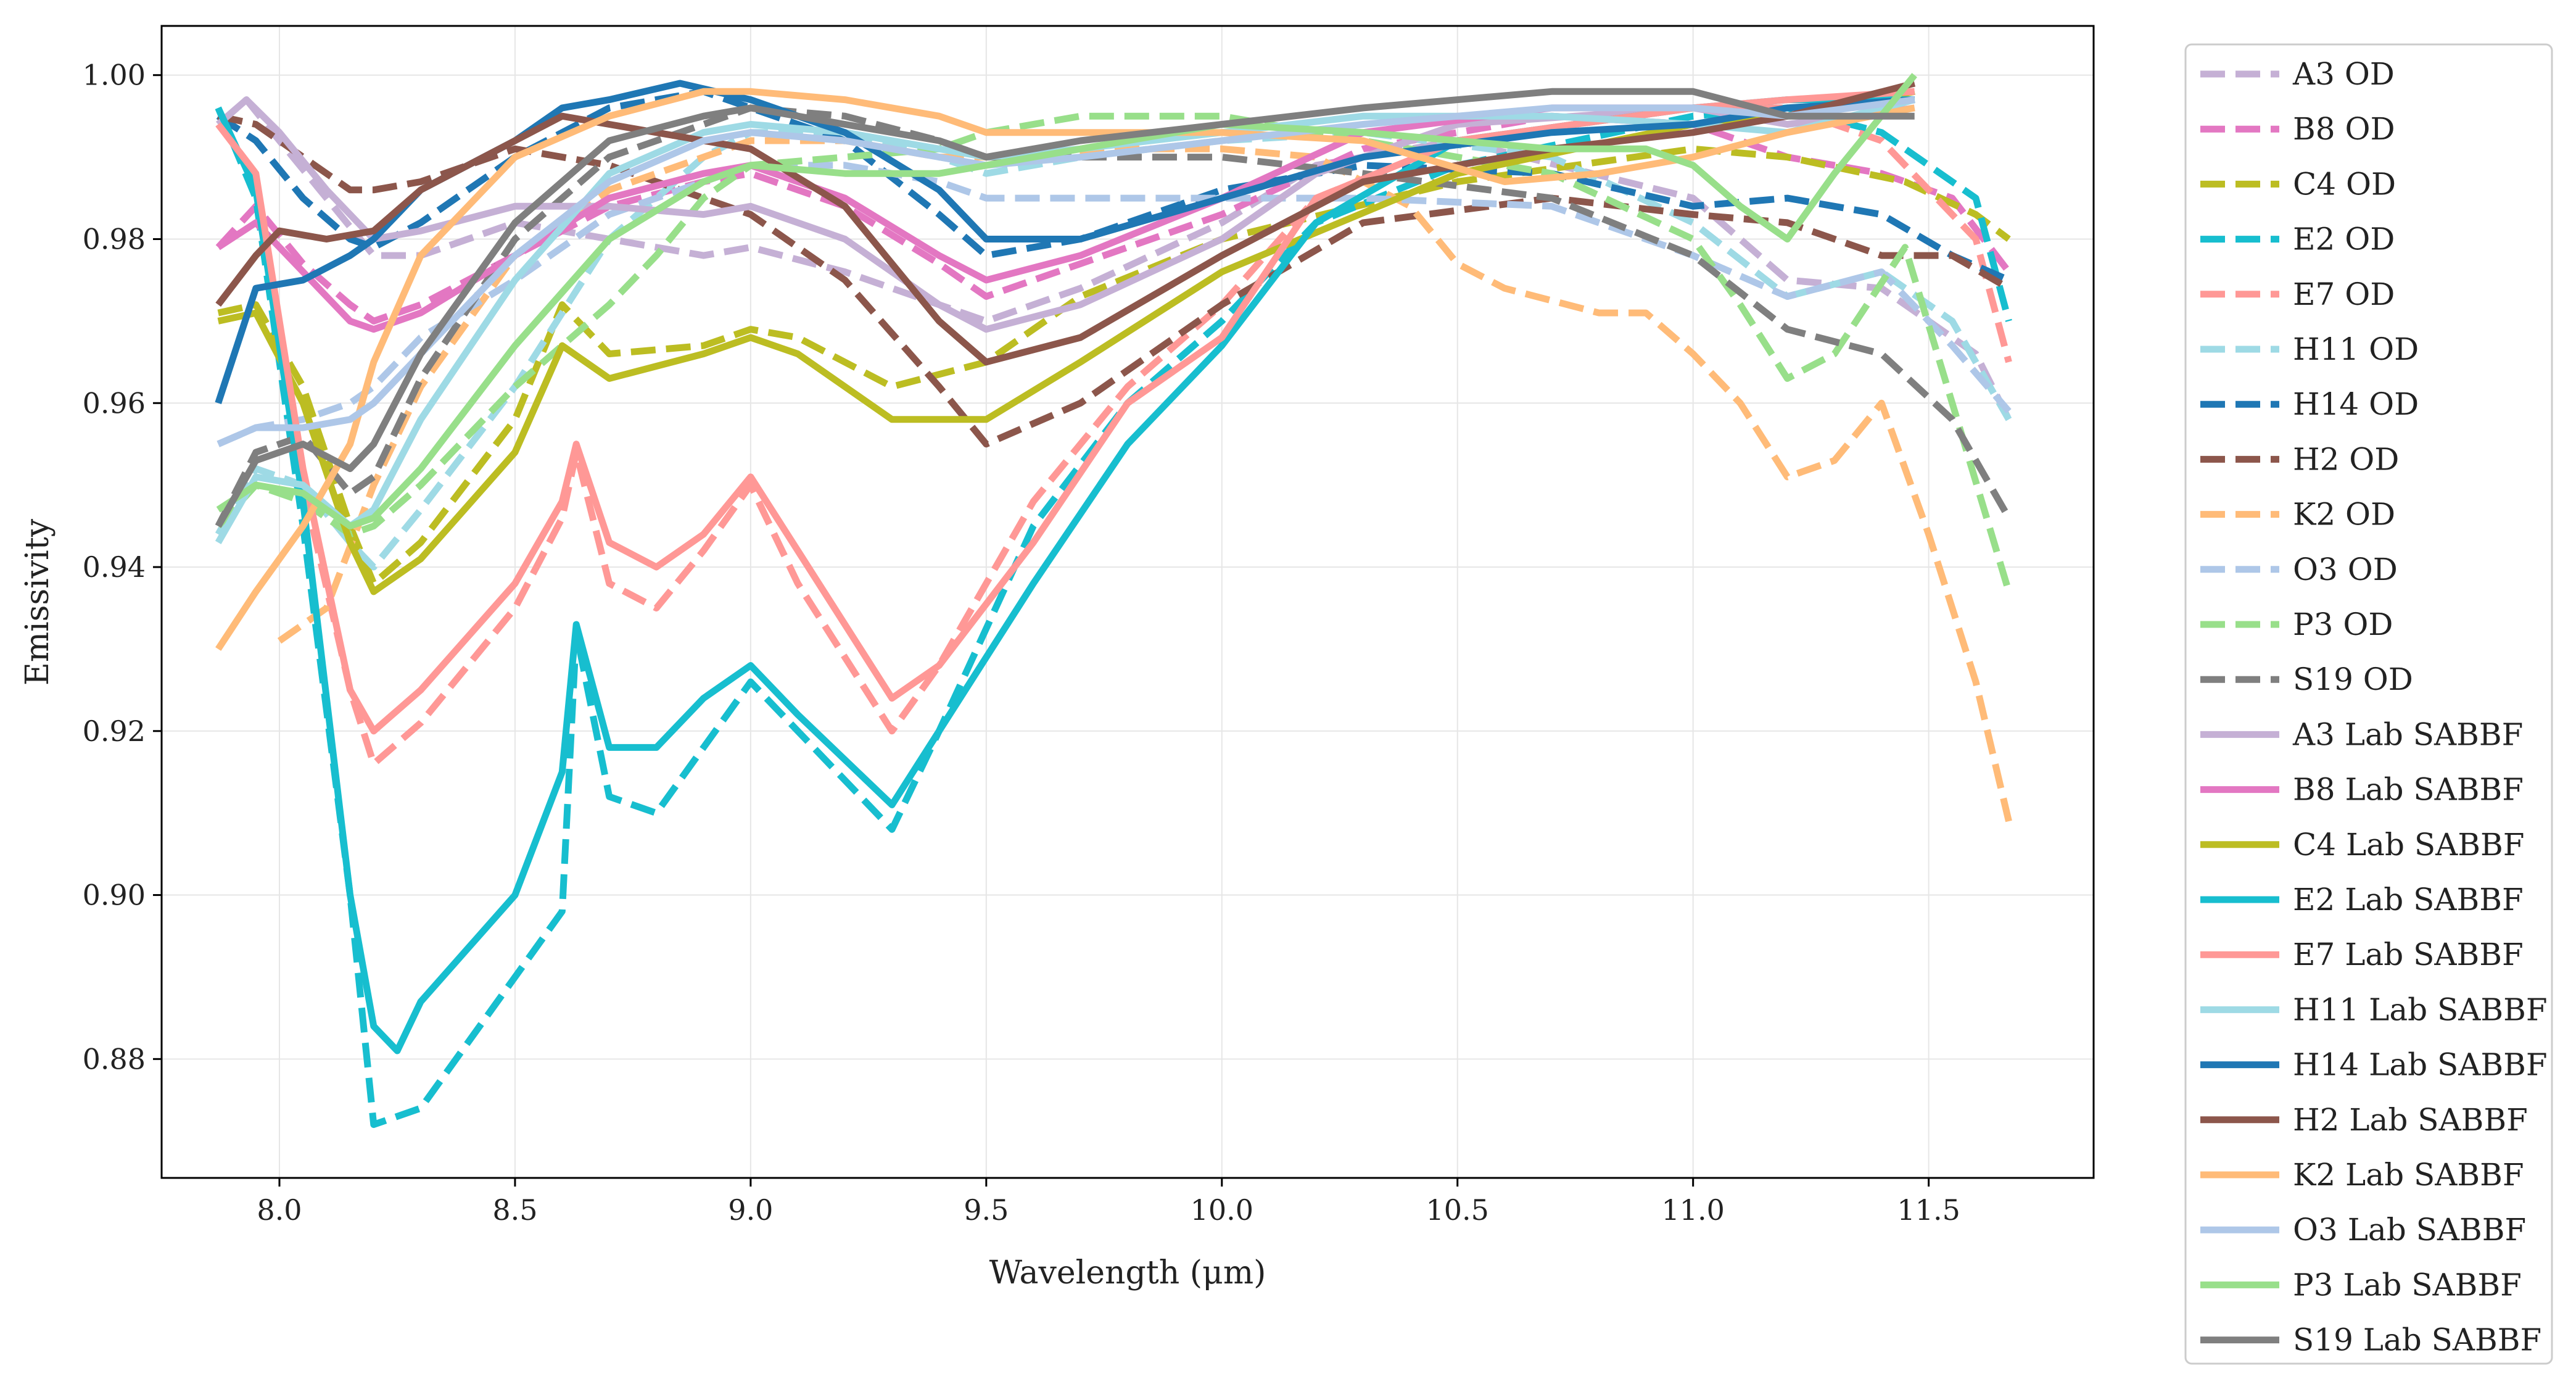 The height and width of the screenshot is (1384, 2576). I want to click on legend-label: S19 Lab SABBF, so click(2417, 1340).